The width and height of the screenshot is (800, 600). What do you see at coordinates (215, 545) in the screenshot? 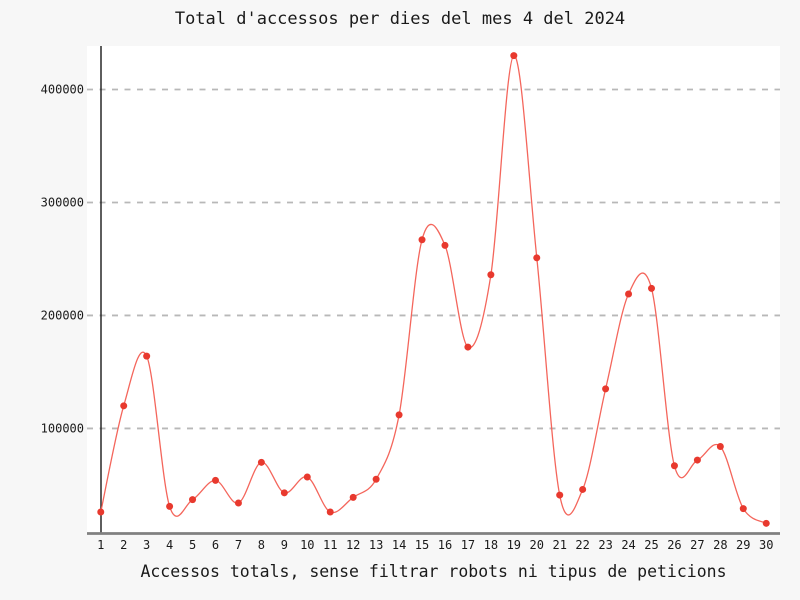
I see `x-tick-label: 6` at bounding box center [215, 545].